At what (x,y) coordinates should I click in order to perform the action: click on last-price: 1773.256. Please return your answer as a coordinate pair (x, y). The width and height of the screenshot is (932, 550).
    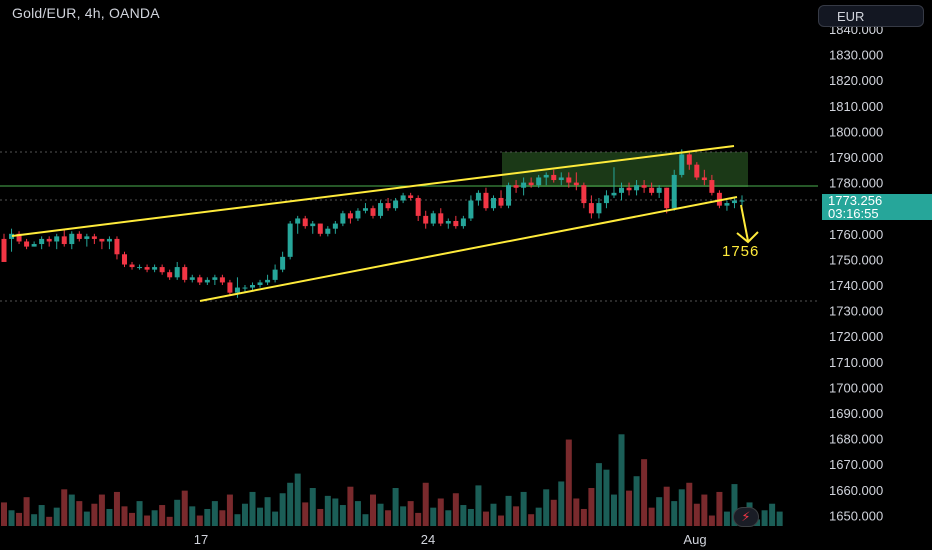
    Looking at the image, I should click on (855, 200).